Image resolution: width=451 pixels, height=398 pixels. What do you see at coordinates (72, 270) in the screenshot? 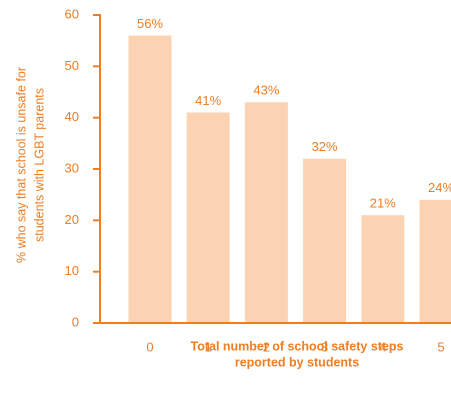
I see `y-tick-label: 10` at bounding box center [72, 270].